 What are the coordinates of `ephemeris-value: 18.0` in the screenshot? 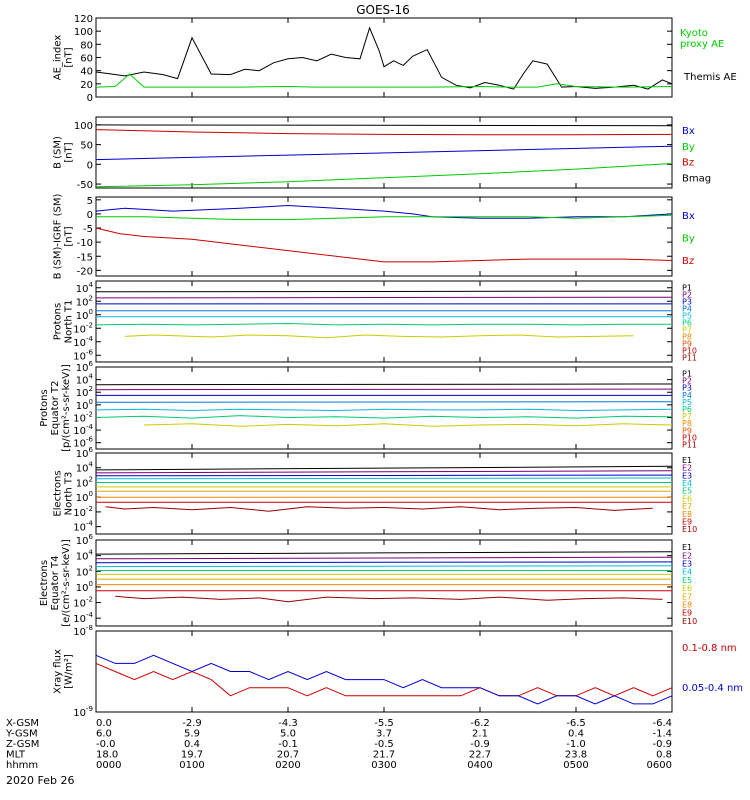 It's located at (107, 755).